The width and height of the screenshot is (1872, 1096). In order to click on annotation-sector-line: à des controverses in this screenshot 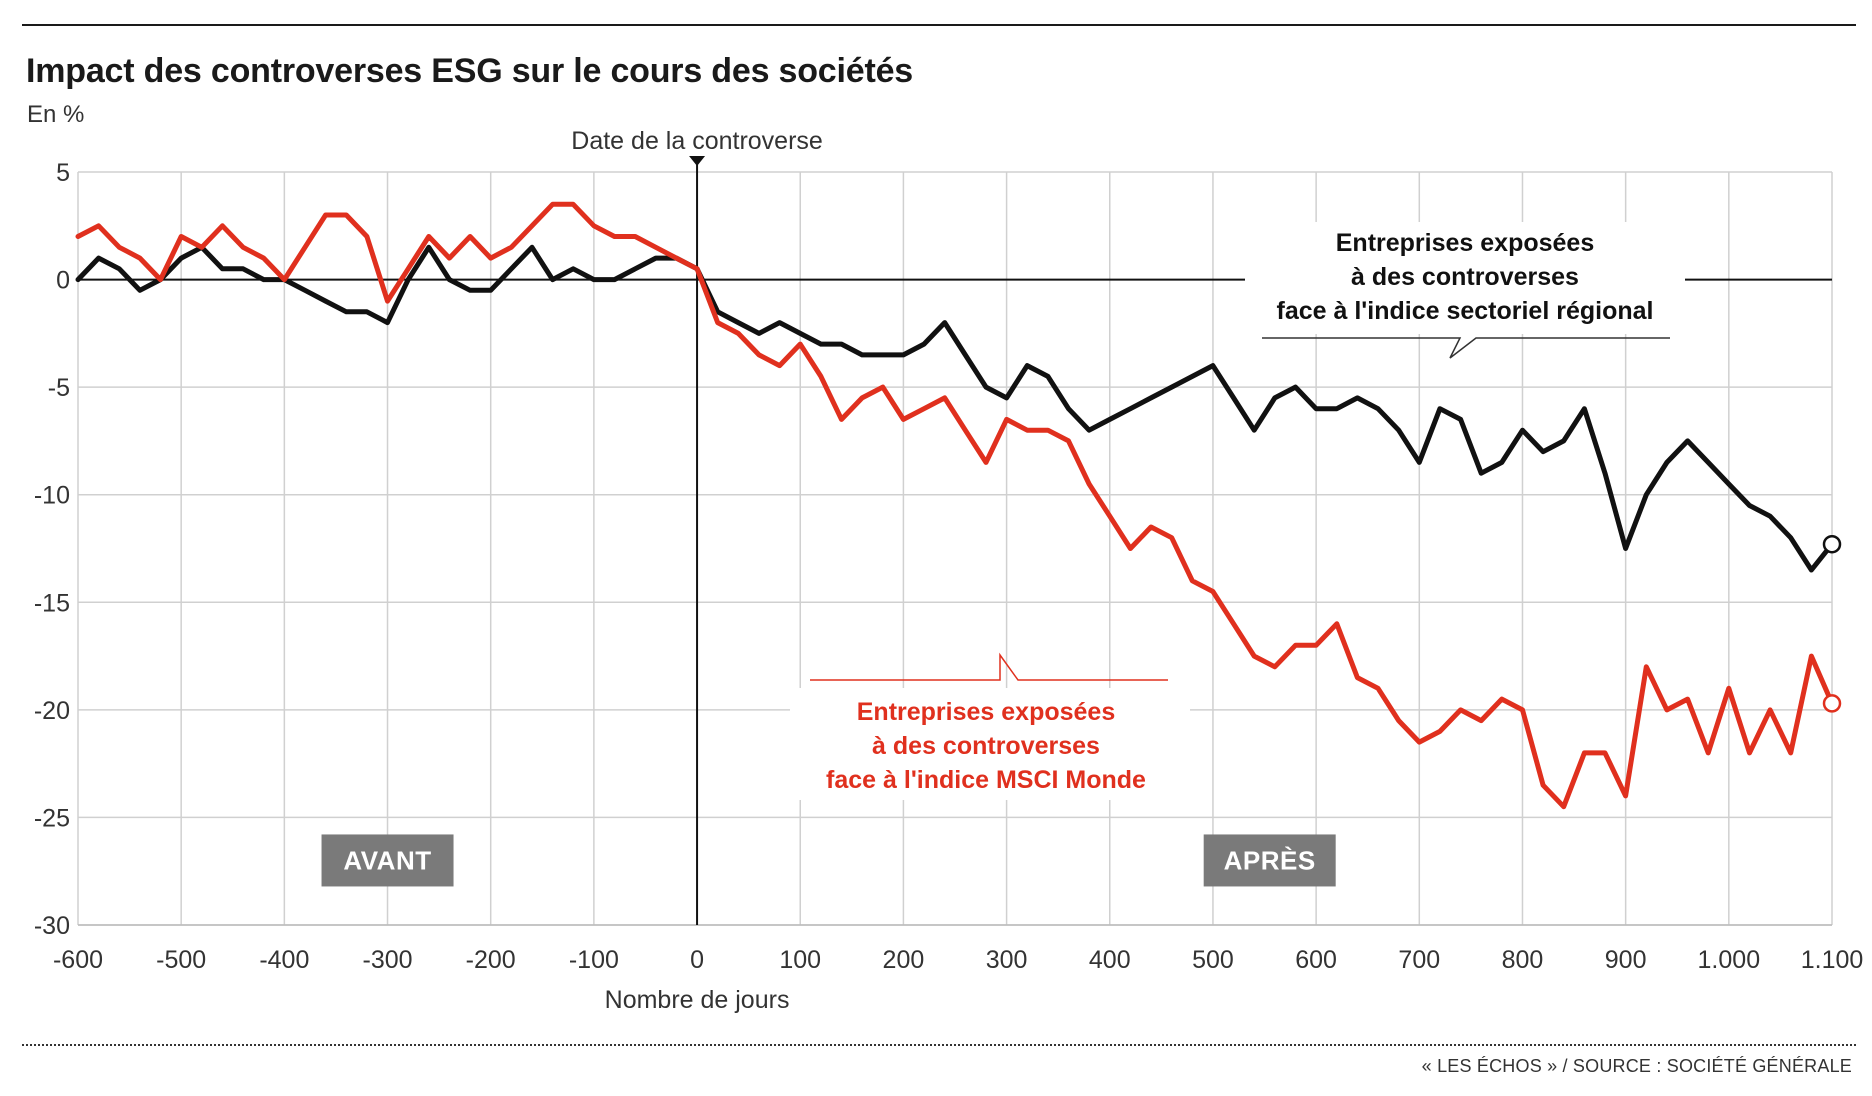, I will do `click(1465, 277)`.